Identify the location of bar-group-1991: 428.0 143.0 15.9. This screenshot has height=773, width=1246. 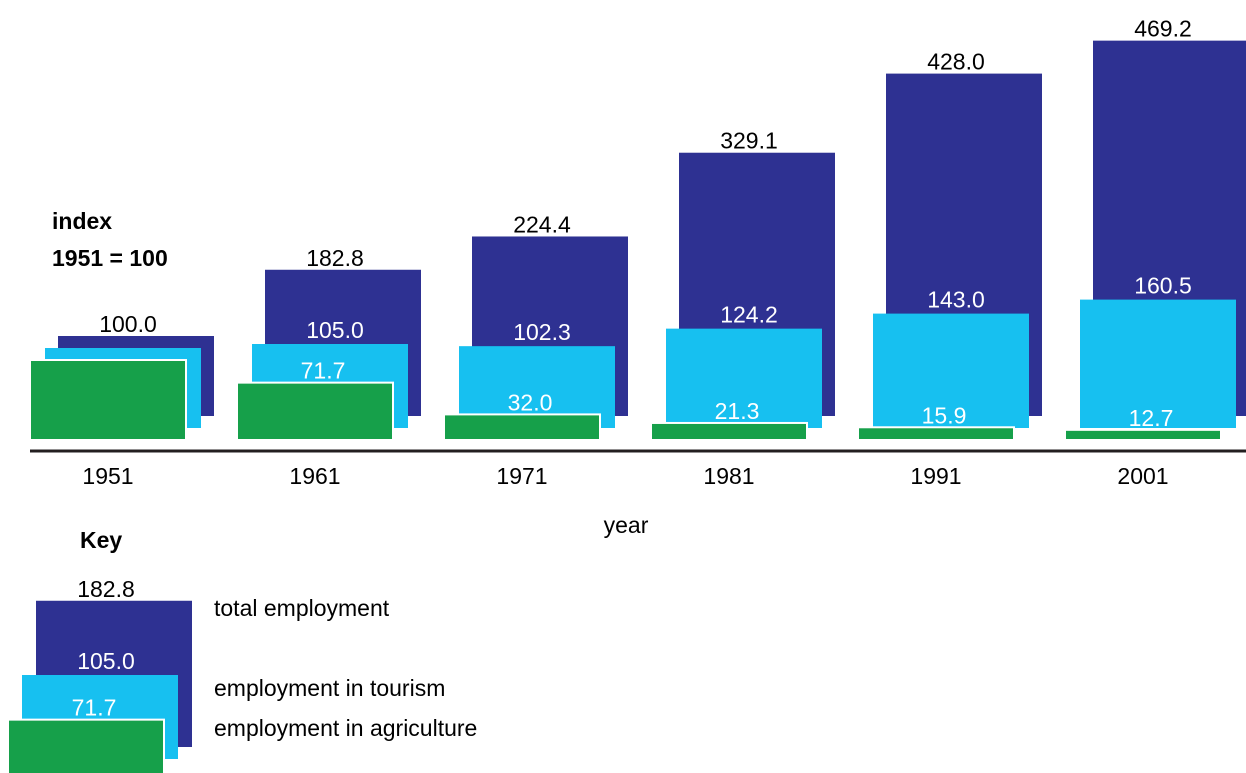
(949, 245).